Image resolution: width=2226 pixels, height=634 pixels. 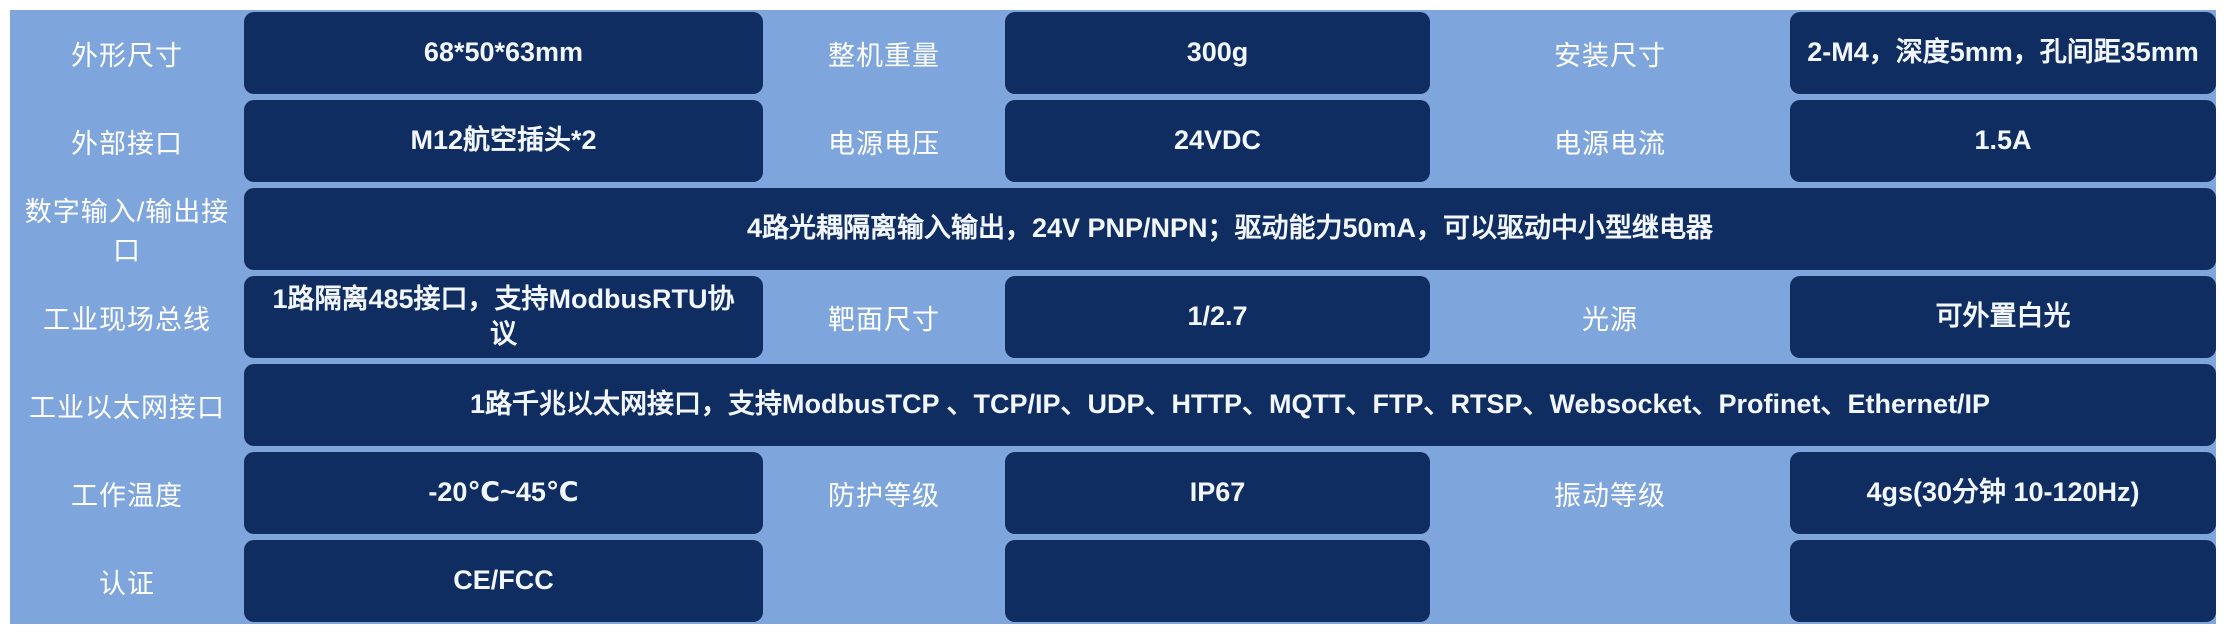 What do you see at coordinates (1610, 143) in the screenshot?
I see `label-supply-current: 电源电流` at bounding box center [1610, 143].